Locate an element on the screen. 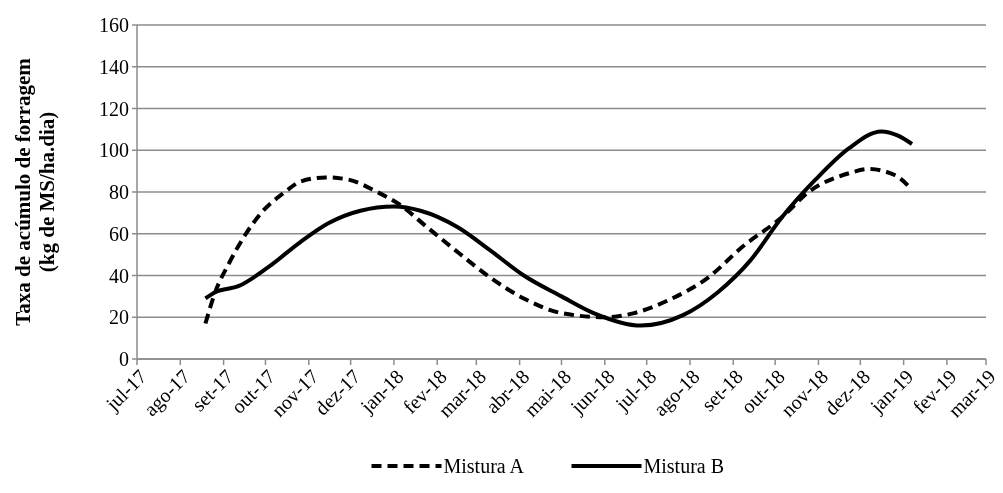 The width and height of the screenshot is (1003, 493). y-tick-label: 40 is located at coordinates (119, 275).